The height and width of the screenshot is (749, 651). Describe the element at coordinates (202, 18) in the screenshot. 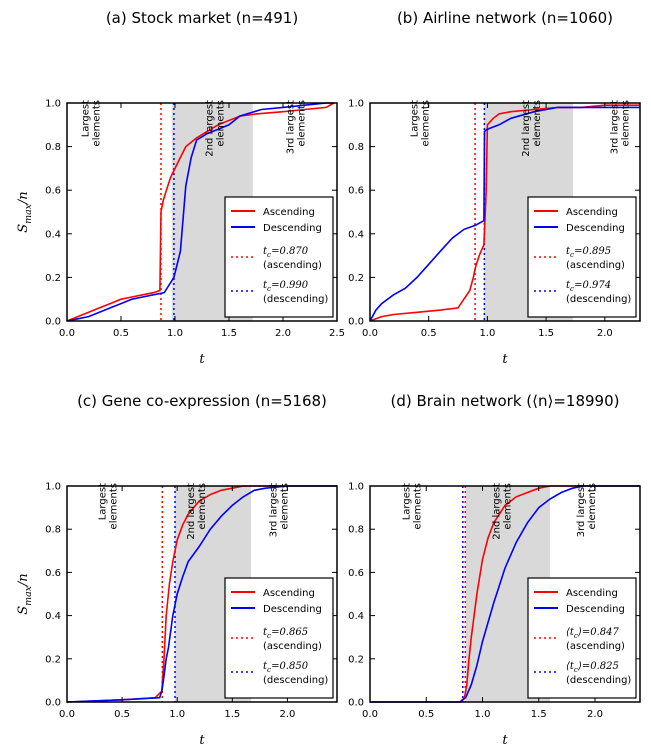

I see `chart-title: (a) Stock market (n=491)` at that location.